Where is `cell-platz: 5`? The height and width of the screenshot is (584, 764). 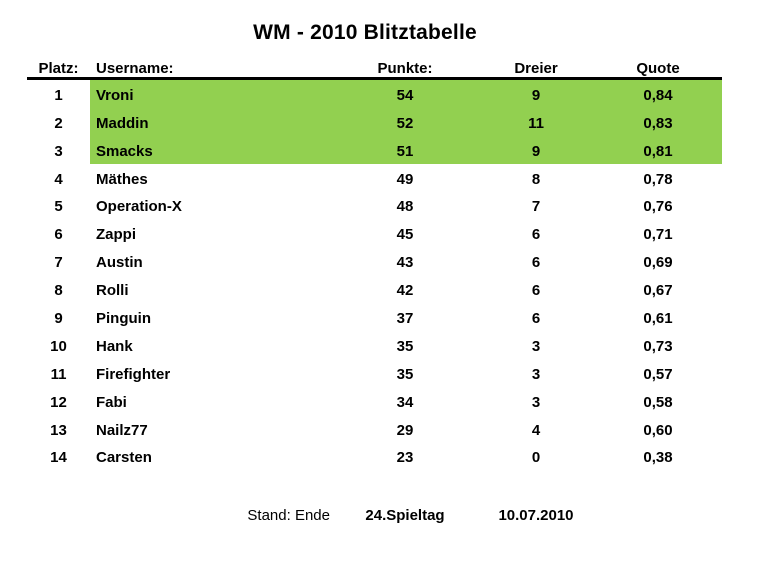 cell-platz: 5 is located at coordinates (58, 207).